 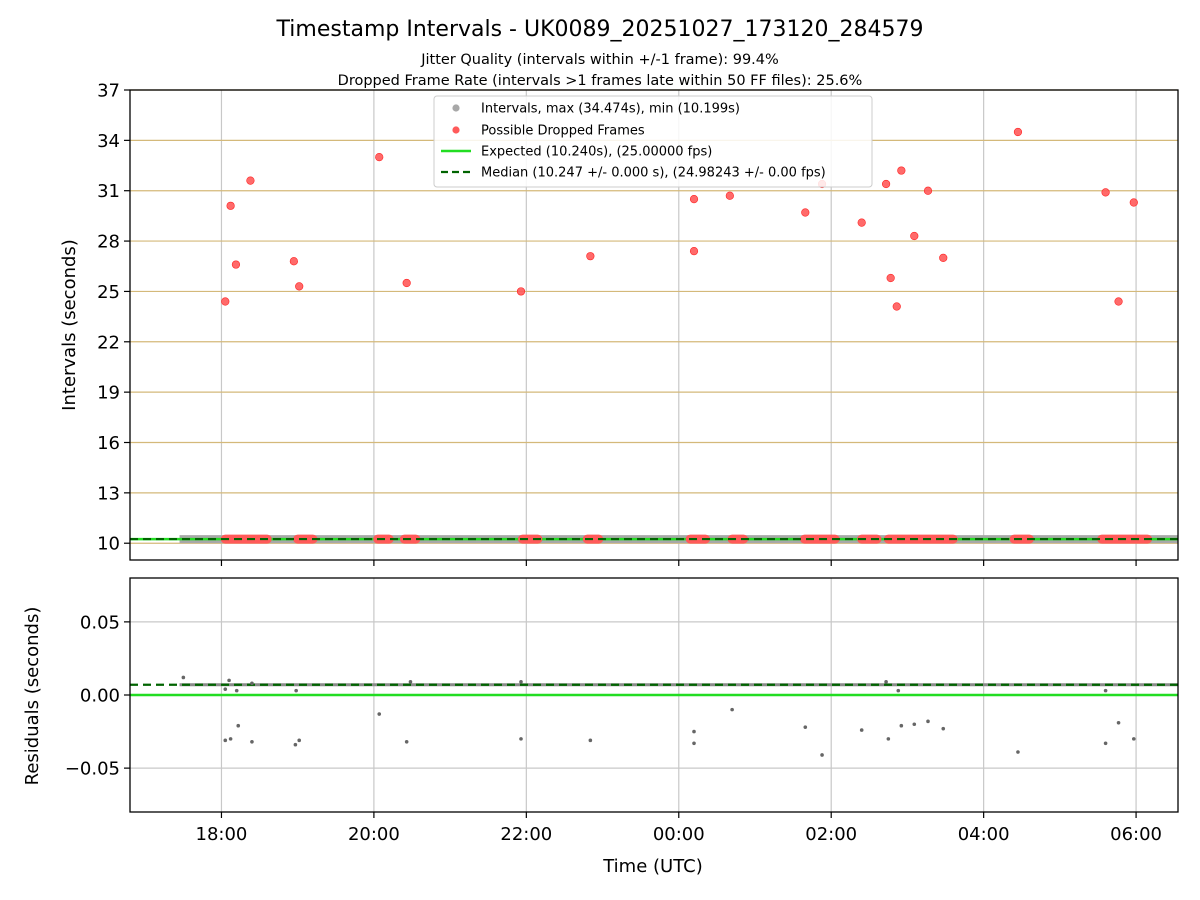 I want to click on y-tick-label: 0.05, so click(x=100, y=622).